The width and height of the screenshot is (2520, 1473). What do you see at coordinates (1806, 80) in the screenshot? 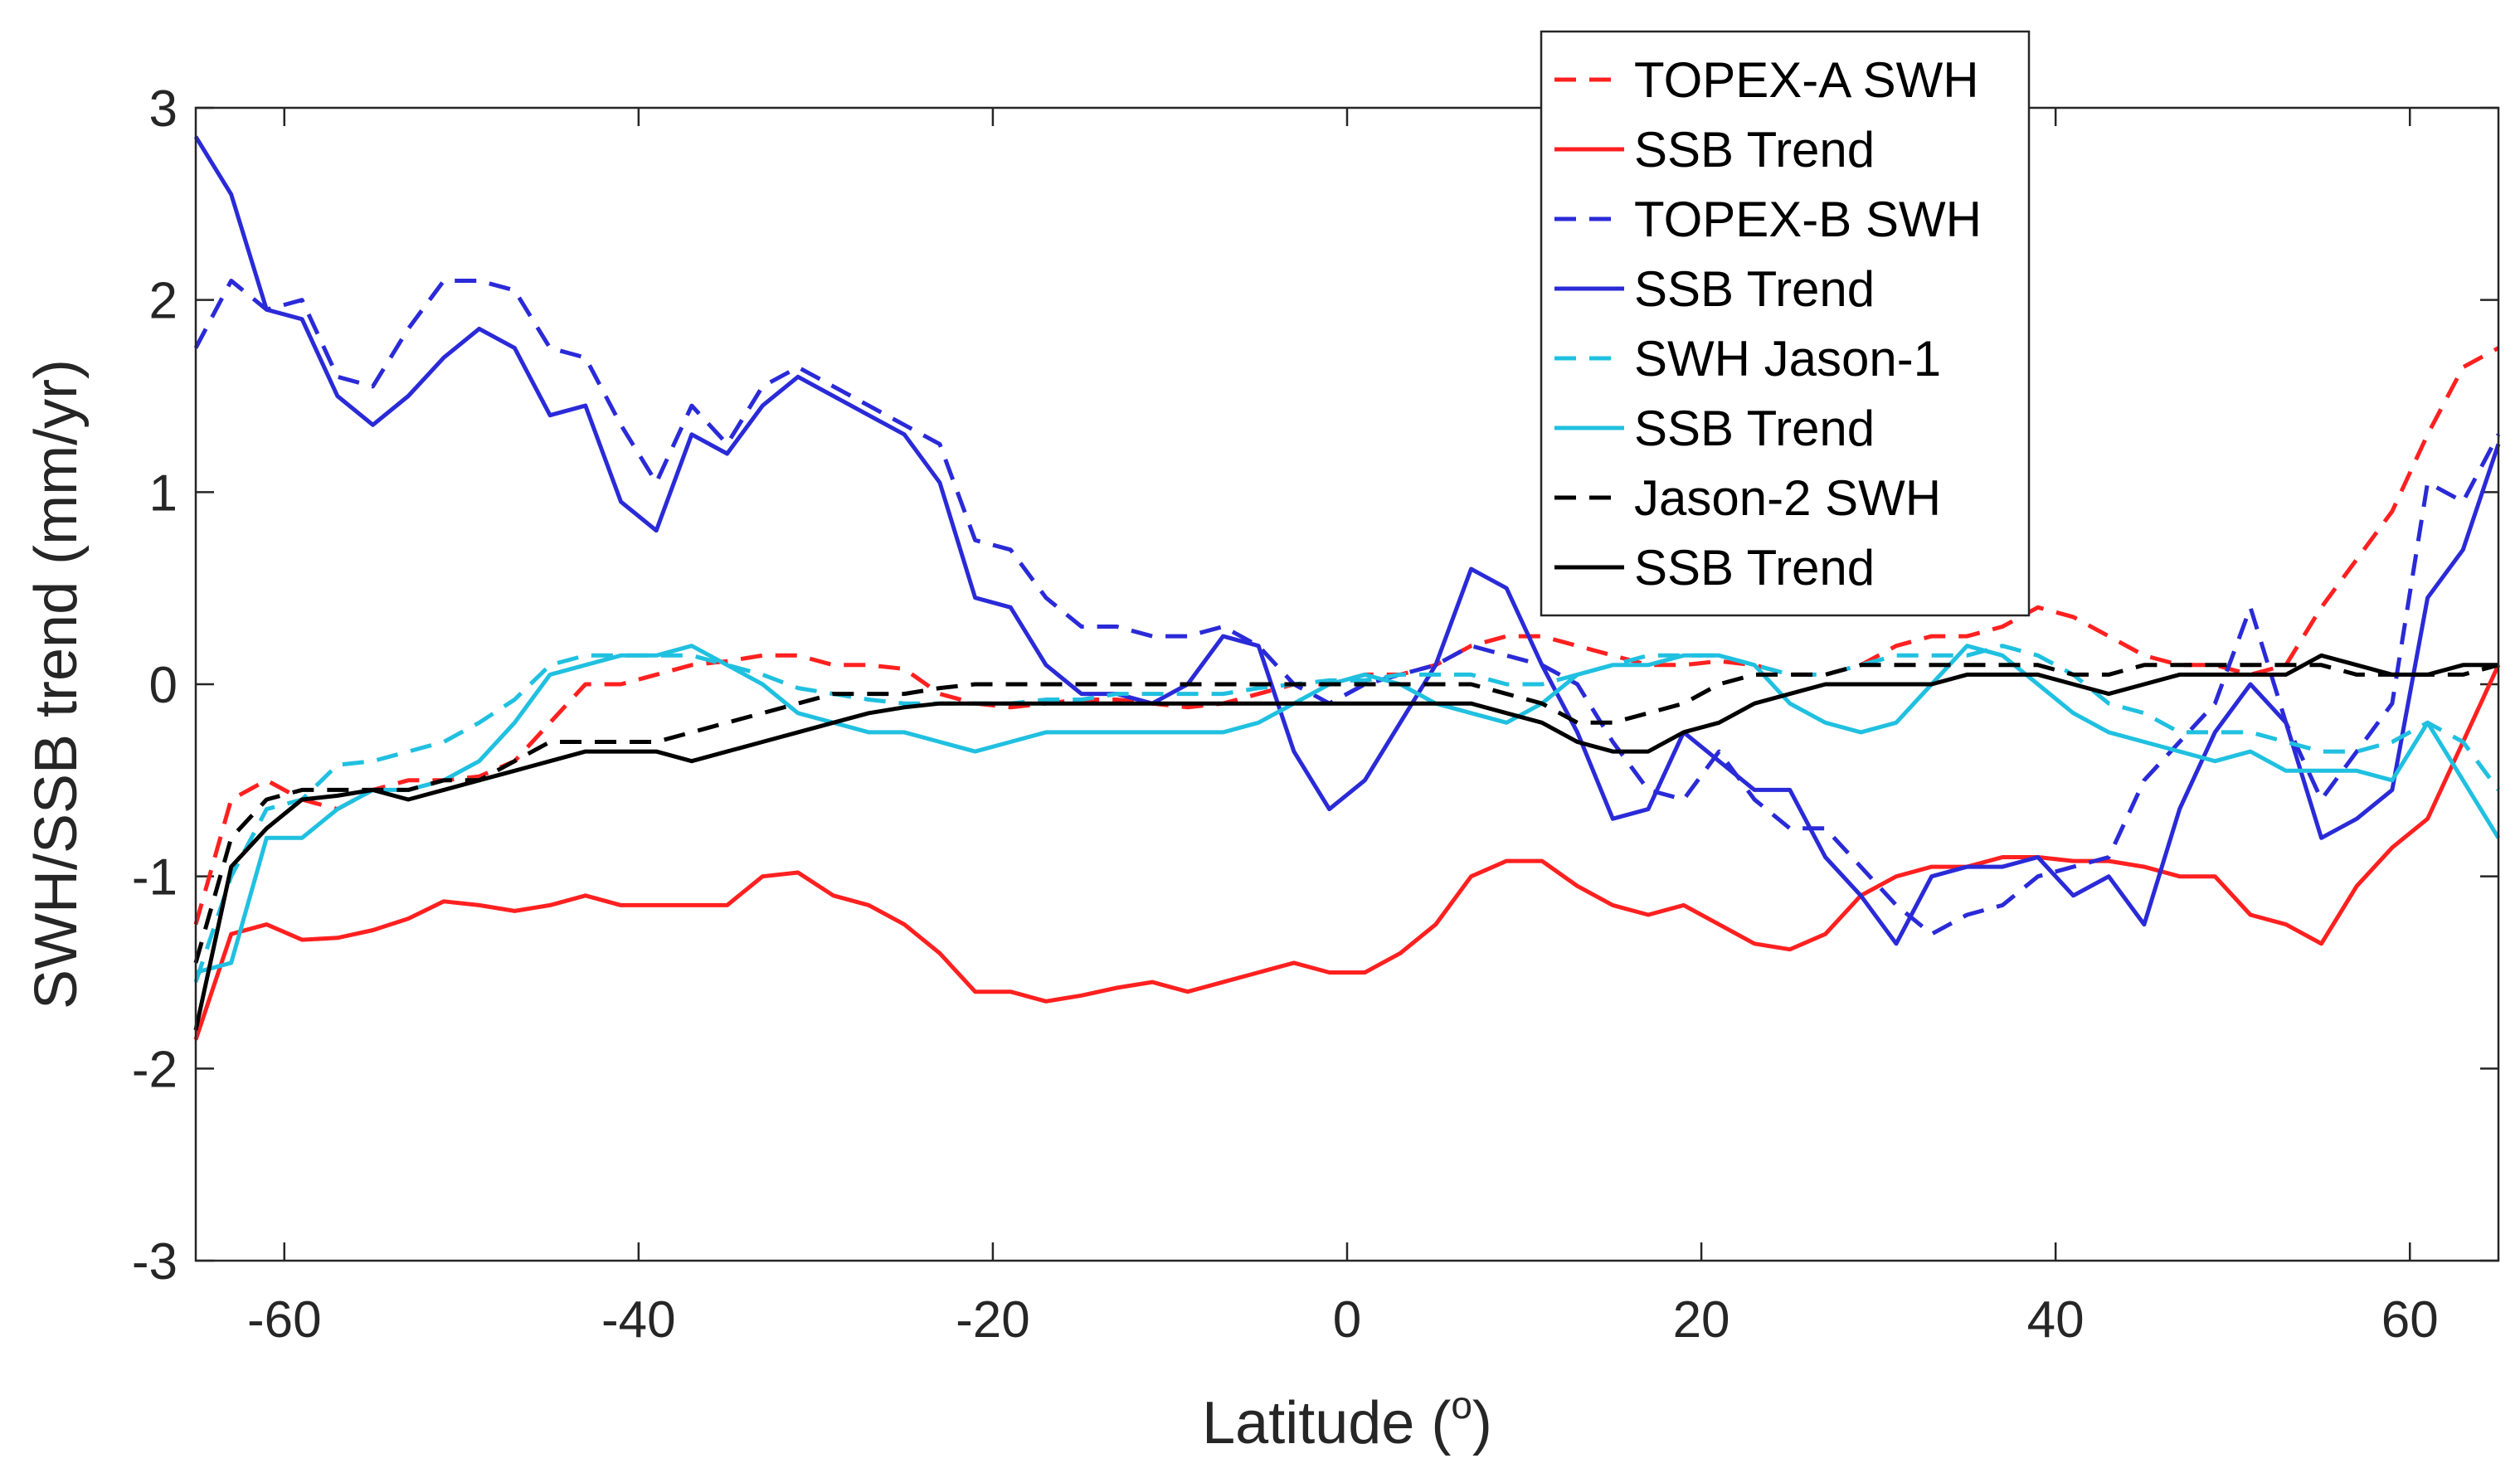
I see `legend-label-0: TOPEX-A SWH` at bounding box center [1806, 80].